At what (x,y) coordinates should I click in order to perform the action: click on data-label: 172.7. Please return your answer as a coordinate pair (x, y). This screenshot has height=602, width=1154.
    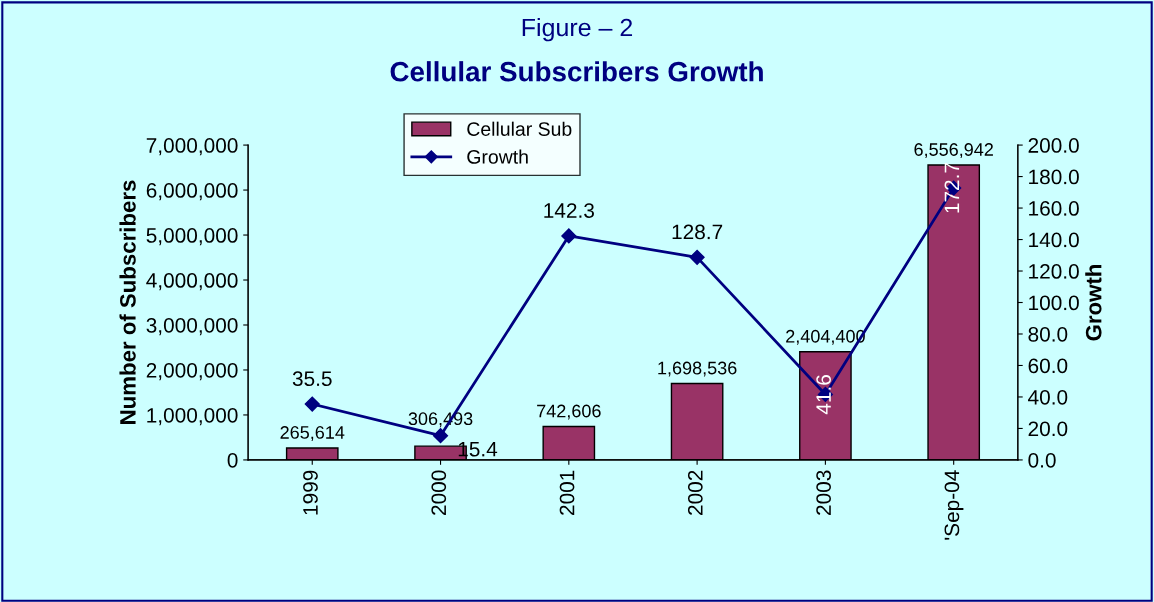
    Looking at the image, I should click on (952, 188).